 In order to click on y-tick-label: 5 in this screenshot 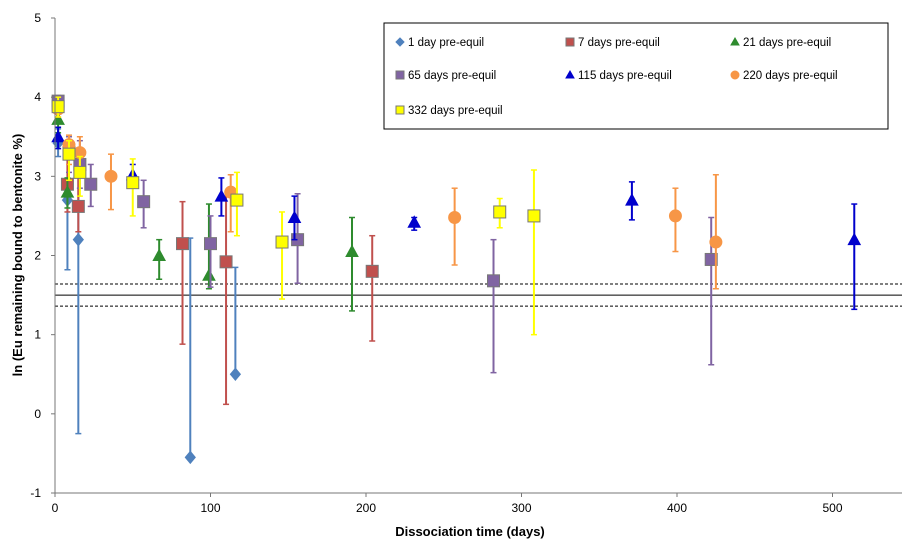, I will do `click(37, 18)`.